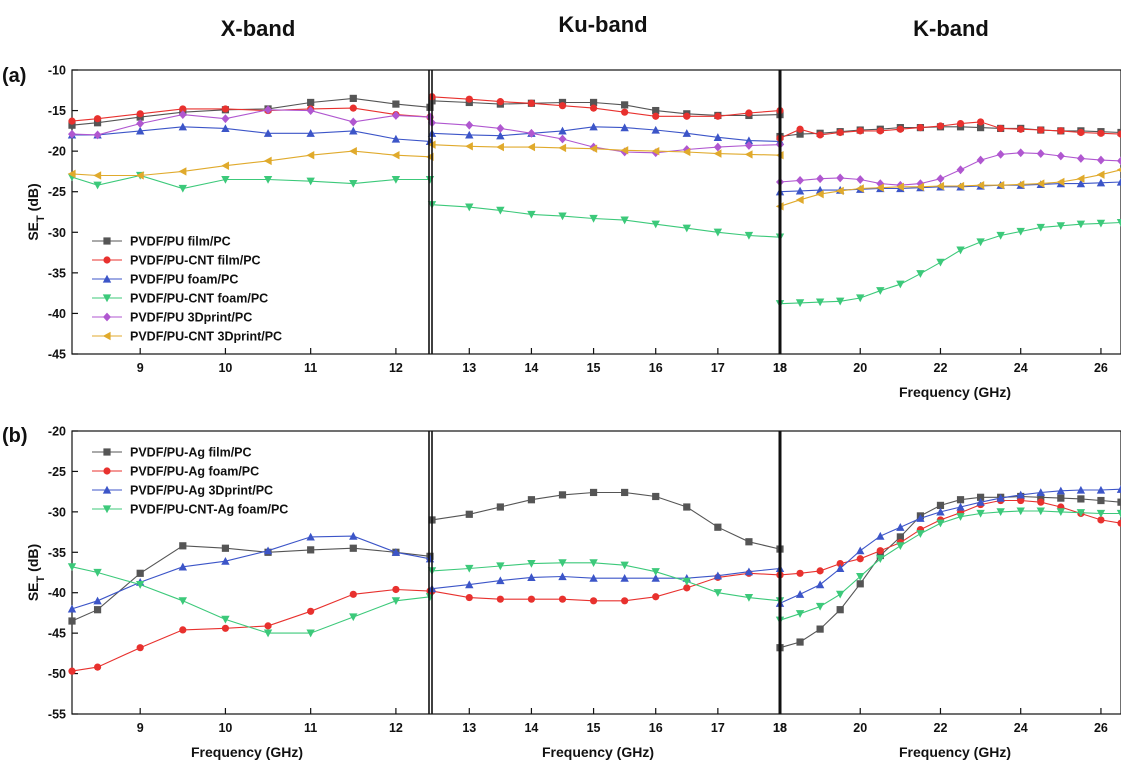  I want to click on y-tick-label: -45, so click(57, 355).